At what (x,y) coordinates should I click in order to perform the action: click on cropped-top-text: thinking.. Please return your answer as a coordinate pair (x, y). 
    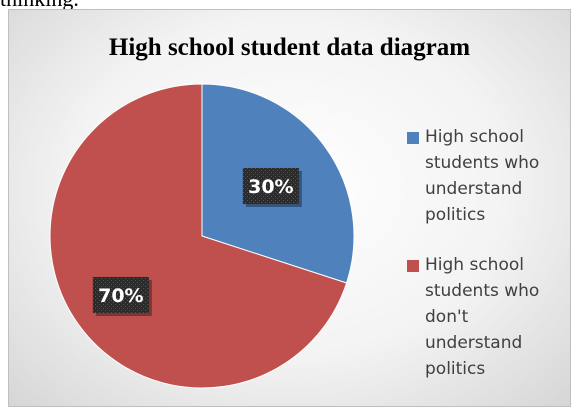
    Looking at the image, I should click on (39, 6).